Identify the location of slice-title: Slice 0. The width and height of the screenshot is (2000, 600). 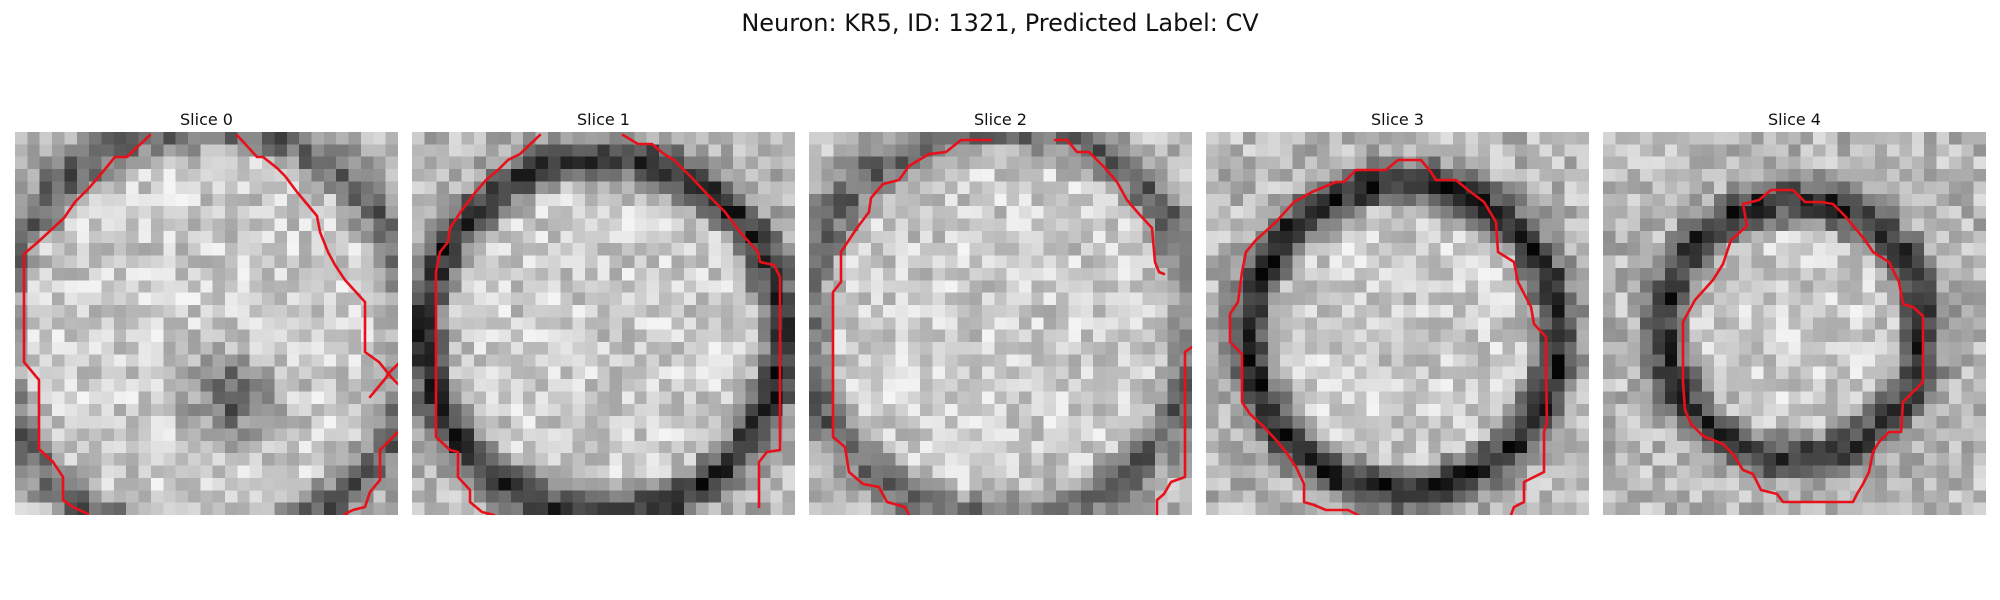
(206, 119).